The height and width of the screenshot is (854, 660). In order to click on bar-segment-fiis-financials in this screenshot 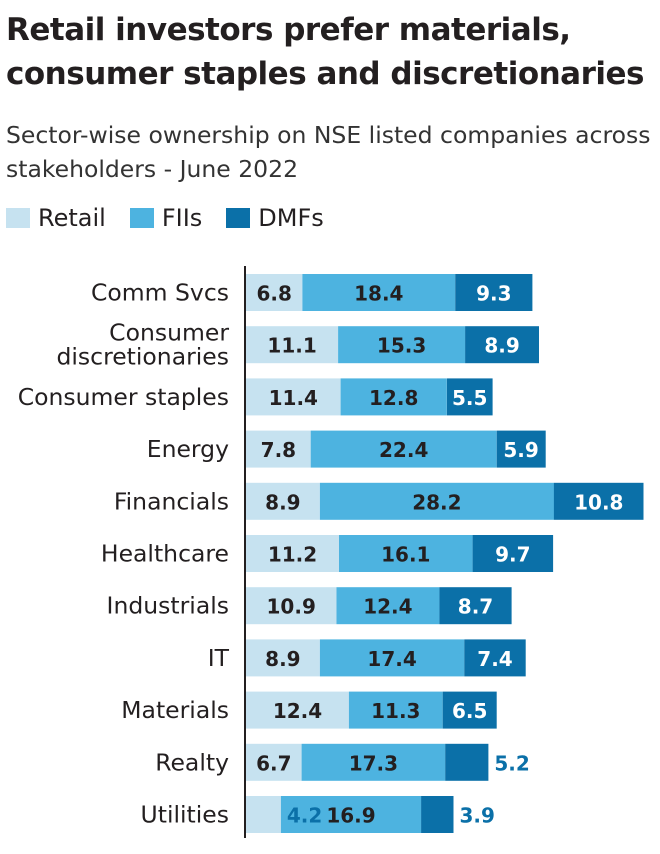, I will do `click(436, 501)`.